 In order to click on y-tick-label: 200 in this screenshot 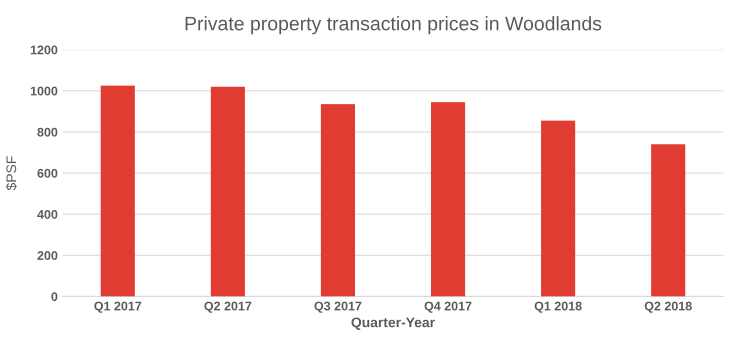, I will do `click(47, 255)`.